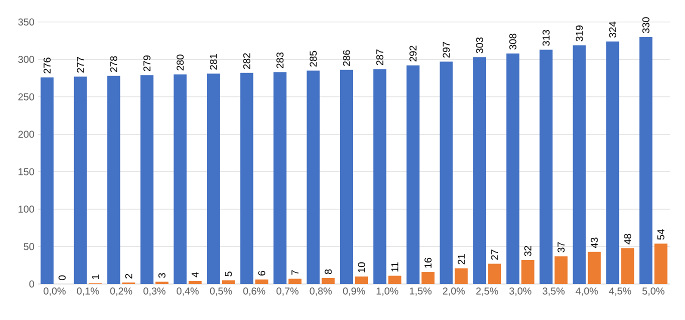  What do you see at coordinates (121, 292) in the screenshot?
I see `x-tick-label: 0,2%` at bounding box center [121, 292].